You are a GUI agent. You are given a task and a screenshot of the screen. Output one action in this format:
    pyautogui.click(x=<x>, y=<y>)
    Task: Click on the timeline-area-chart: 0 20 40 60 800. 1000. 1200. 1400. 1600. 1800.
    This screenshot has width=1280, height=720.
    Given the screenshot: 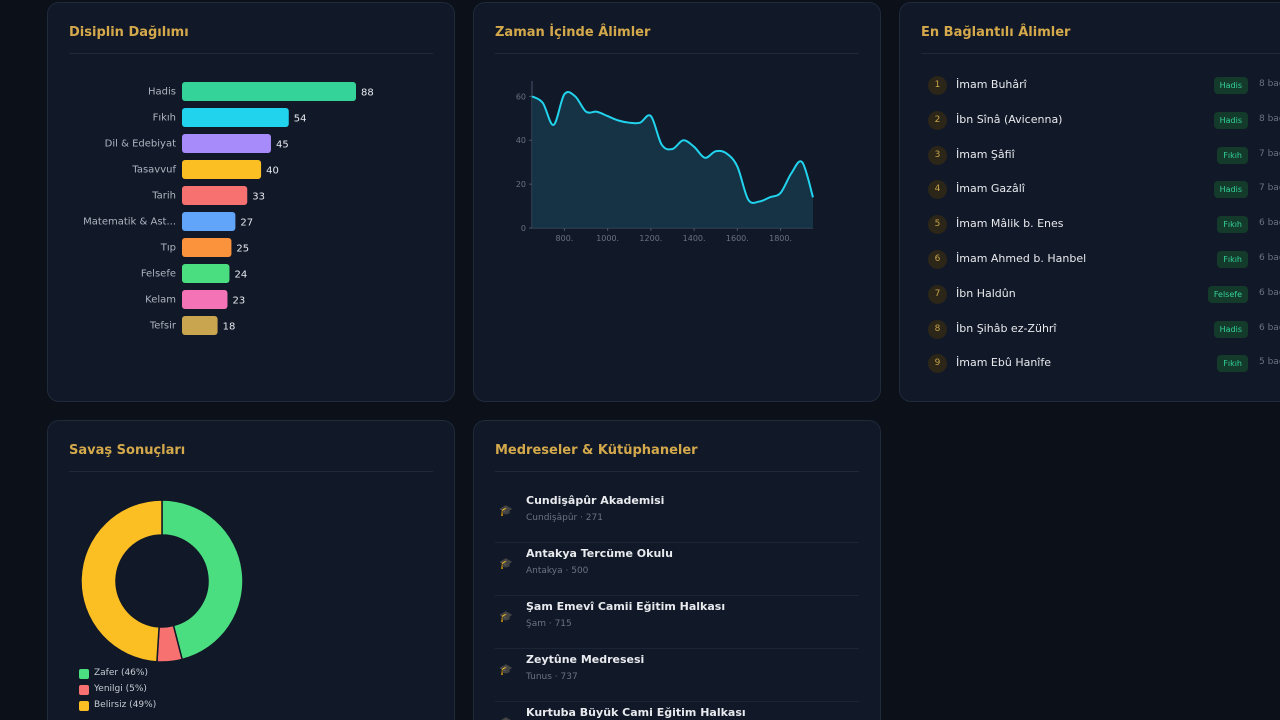 What is the action you would take?
    pyautogui.click(x=665, y=162)
    